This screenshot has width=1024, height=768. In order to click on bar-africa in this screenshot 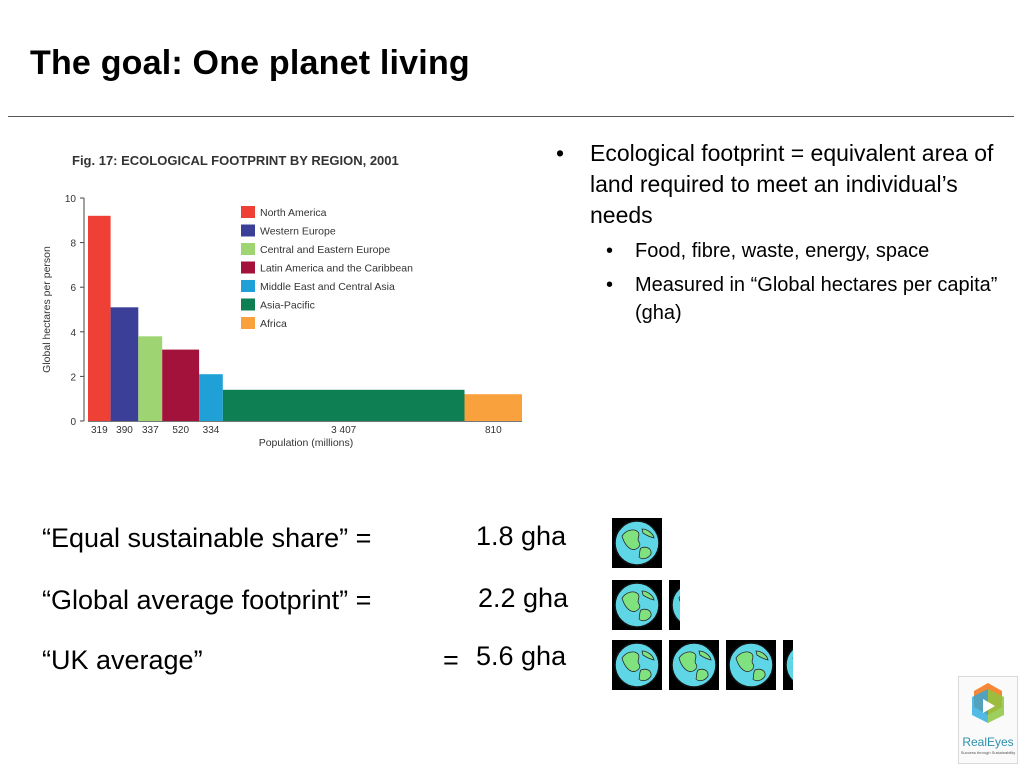, I will do `click(493, 407)`.